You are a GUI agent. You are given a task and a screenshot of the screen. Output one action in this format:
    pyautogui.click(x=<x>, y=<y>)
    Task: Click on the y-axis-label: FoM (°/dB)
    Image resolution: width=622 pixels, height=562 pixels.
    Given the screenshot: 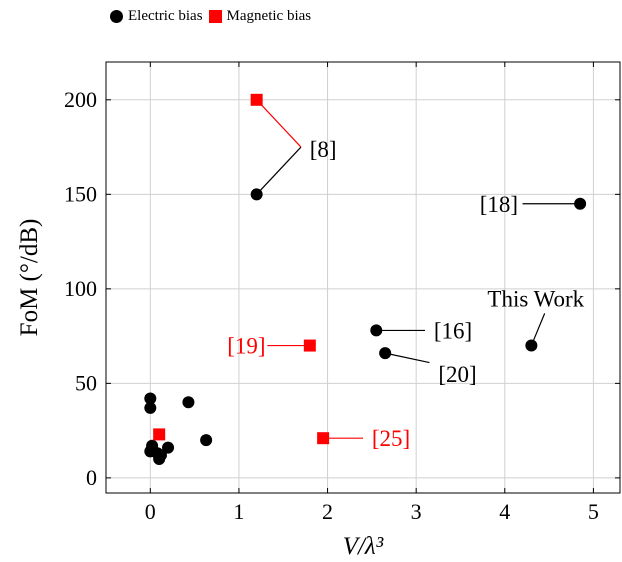 What is the action you would take?
    pyautogui.click(x=29, y=278)
    